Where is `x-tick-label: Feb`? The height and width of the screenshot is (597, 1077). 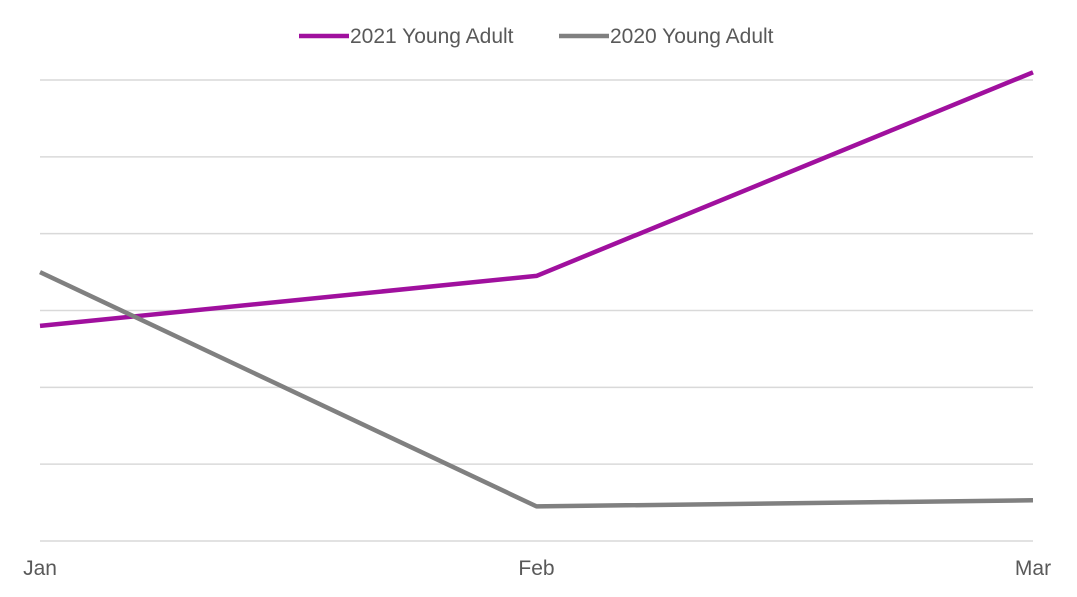
x-tick-label: Feb is located at coordinates (536, 568).